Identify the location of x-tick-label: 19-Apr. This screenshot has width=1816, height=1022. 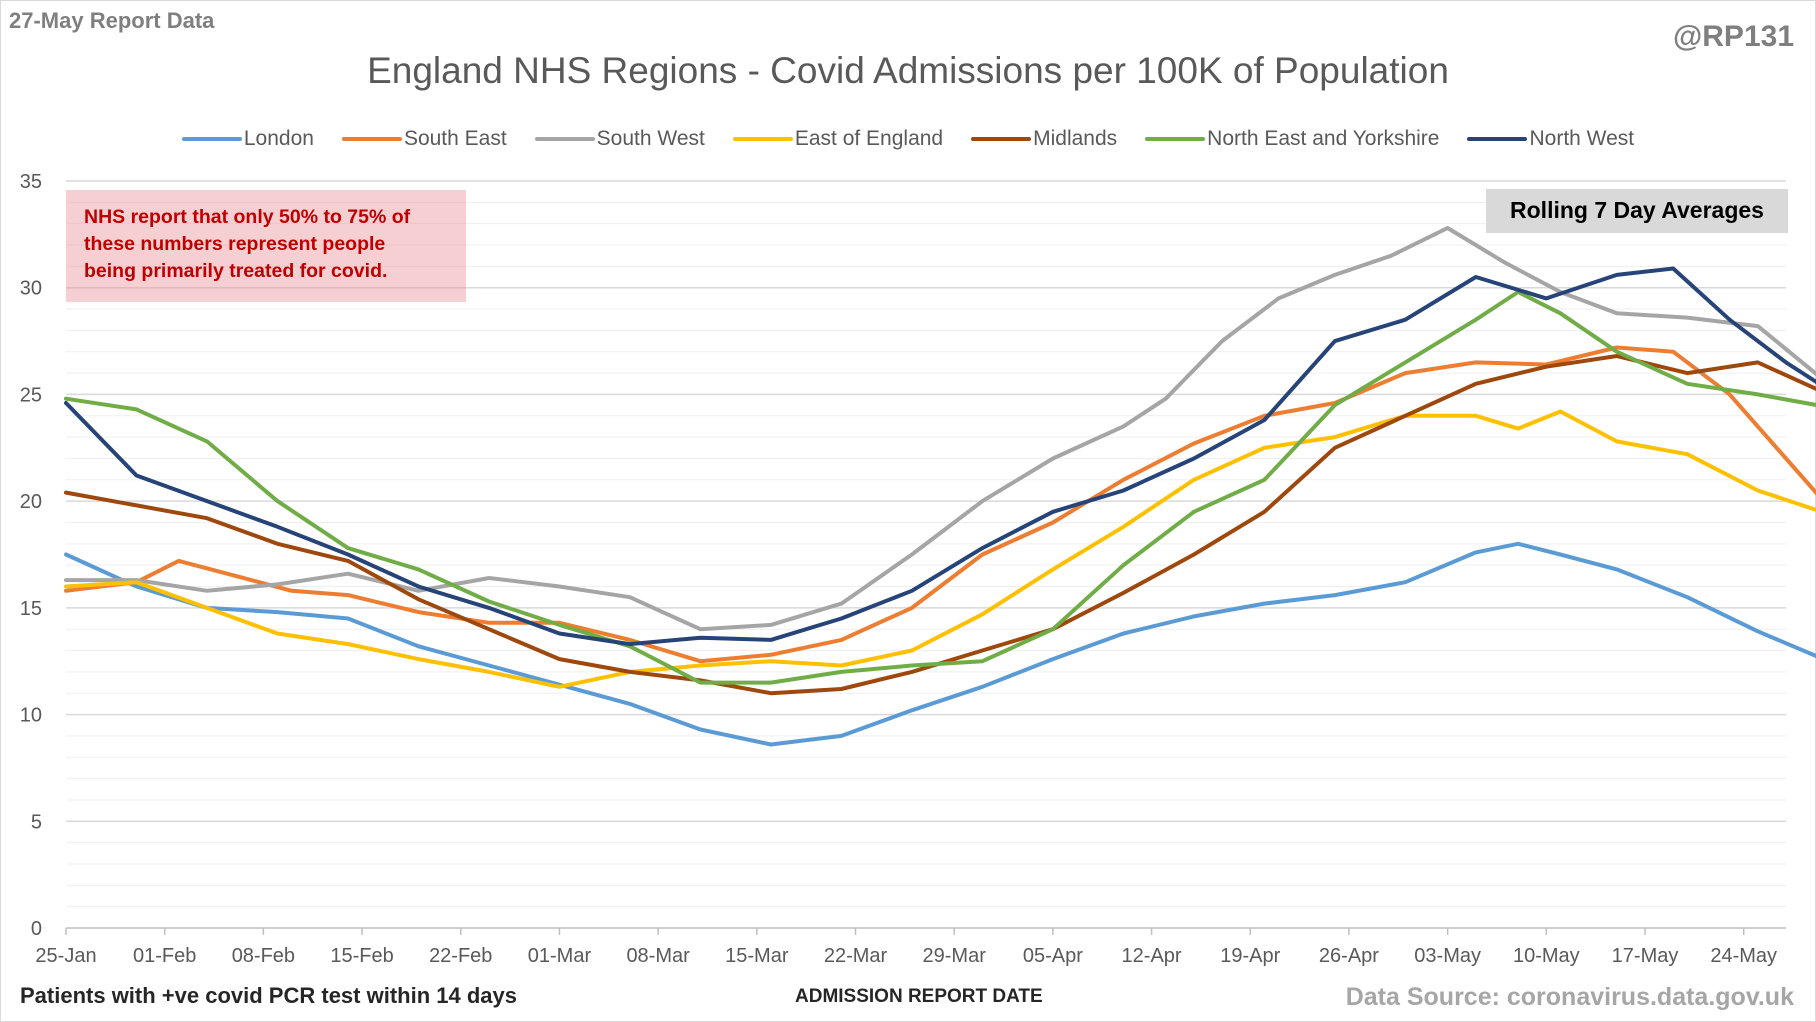
(1250, 956).